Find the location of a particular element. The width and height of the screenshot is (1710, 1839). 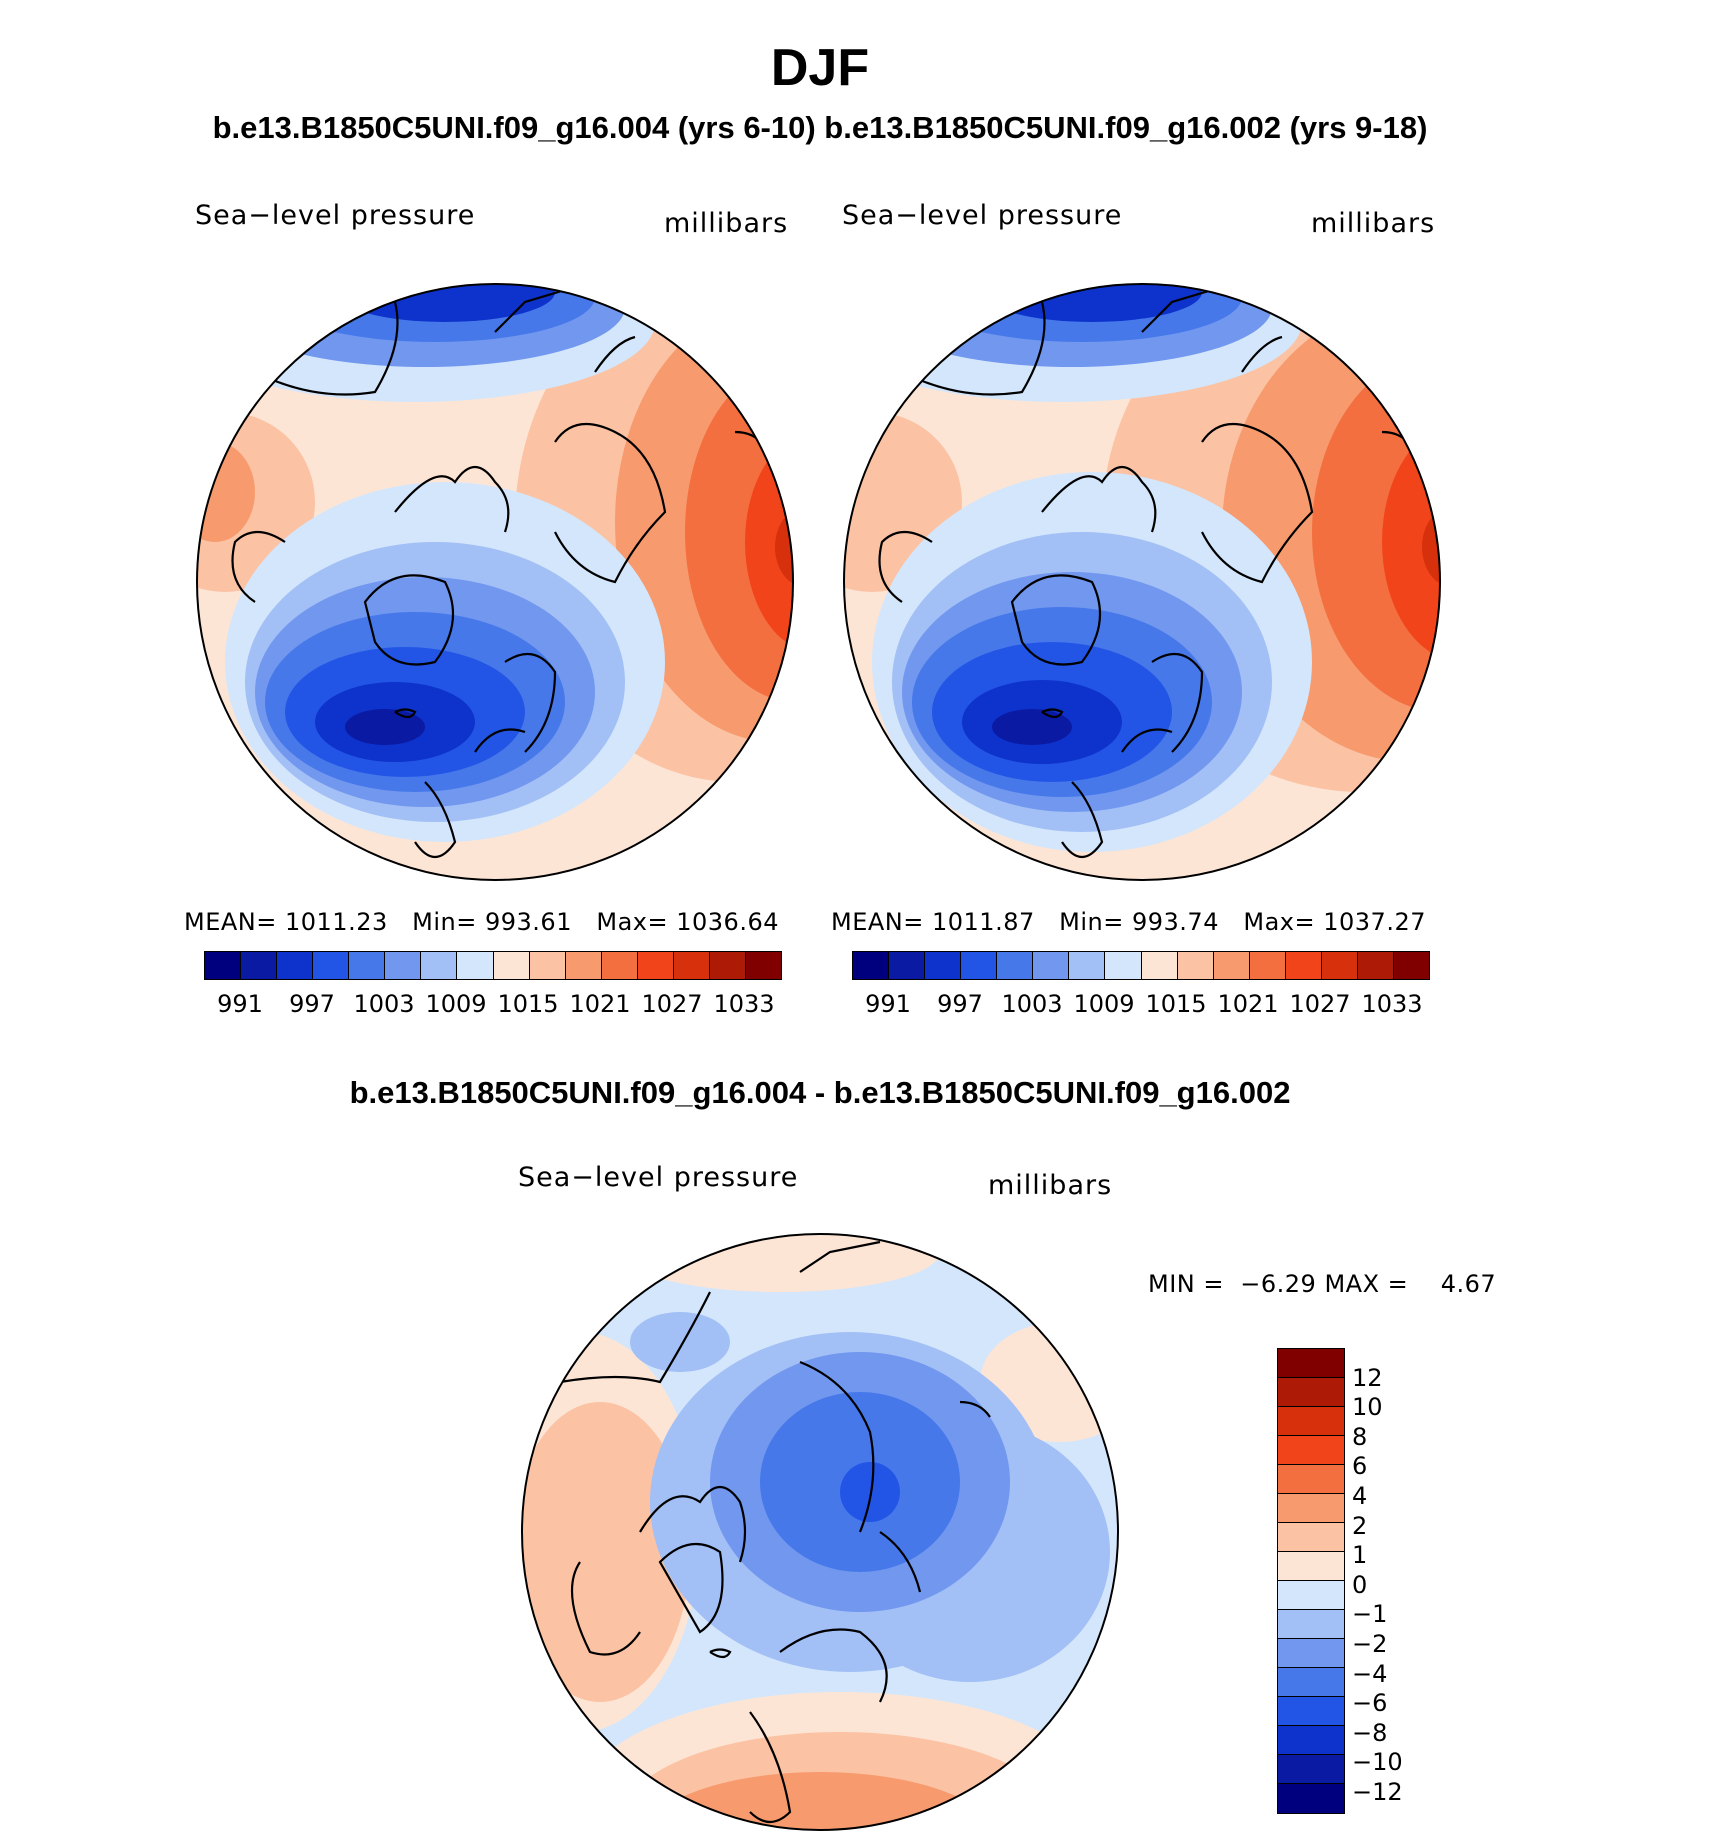

panel3-variable-label: Sea−level pressure is located at coordinates (658, 1177).